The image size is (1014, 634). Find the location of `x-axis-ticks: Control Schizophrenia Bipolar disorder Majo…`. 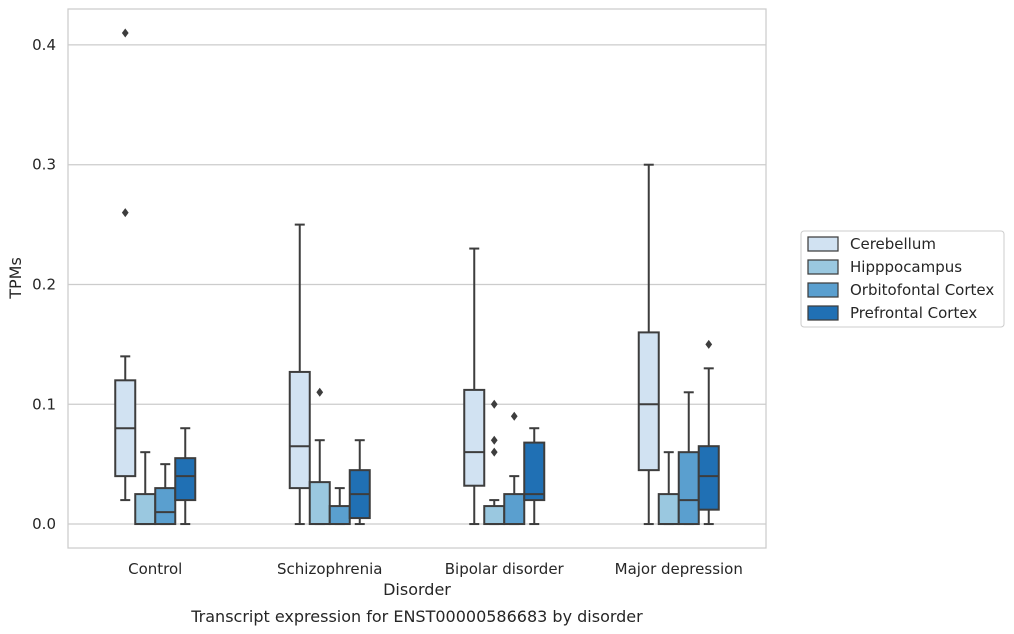

x-axis-ticks: Control Schizophrenia Bipolar disorder Majo… is located at coordinates (435, 569).